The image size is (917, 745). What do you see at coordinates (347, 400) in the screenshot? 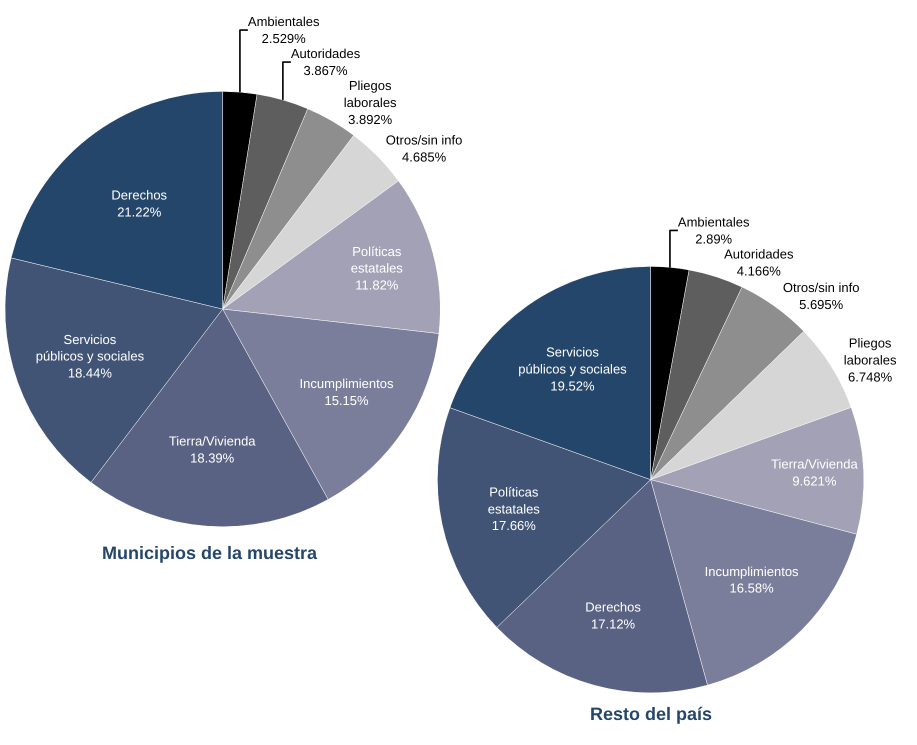
I see `data-label: 15.15%` at bounding box center [347, 400].